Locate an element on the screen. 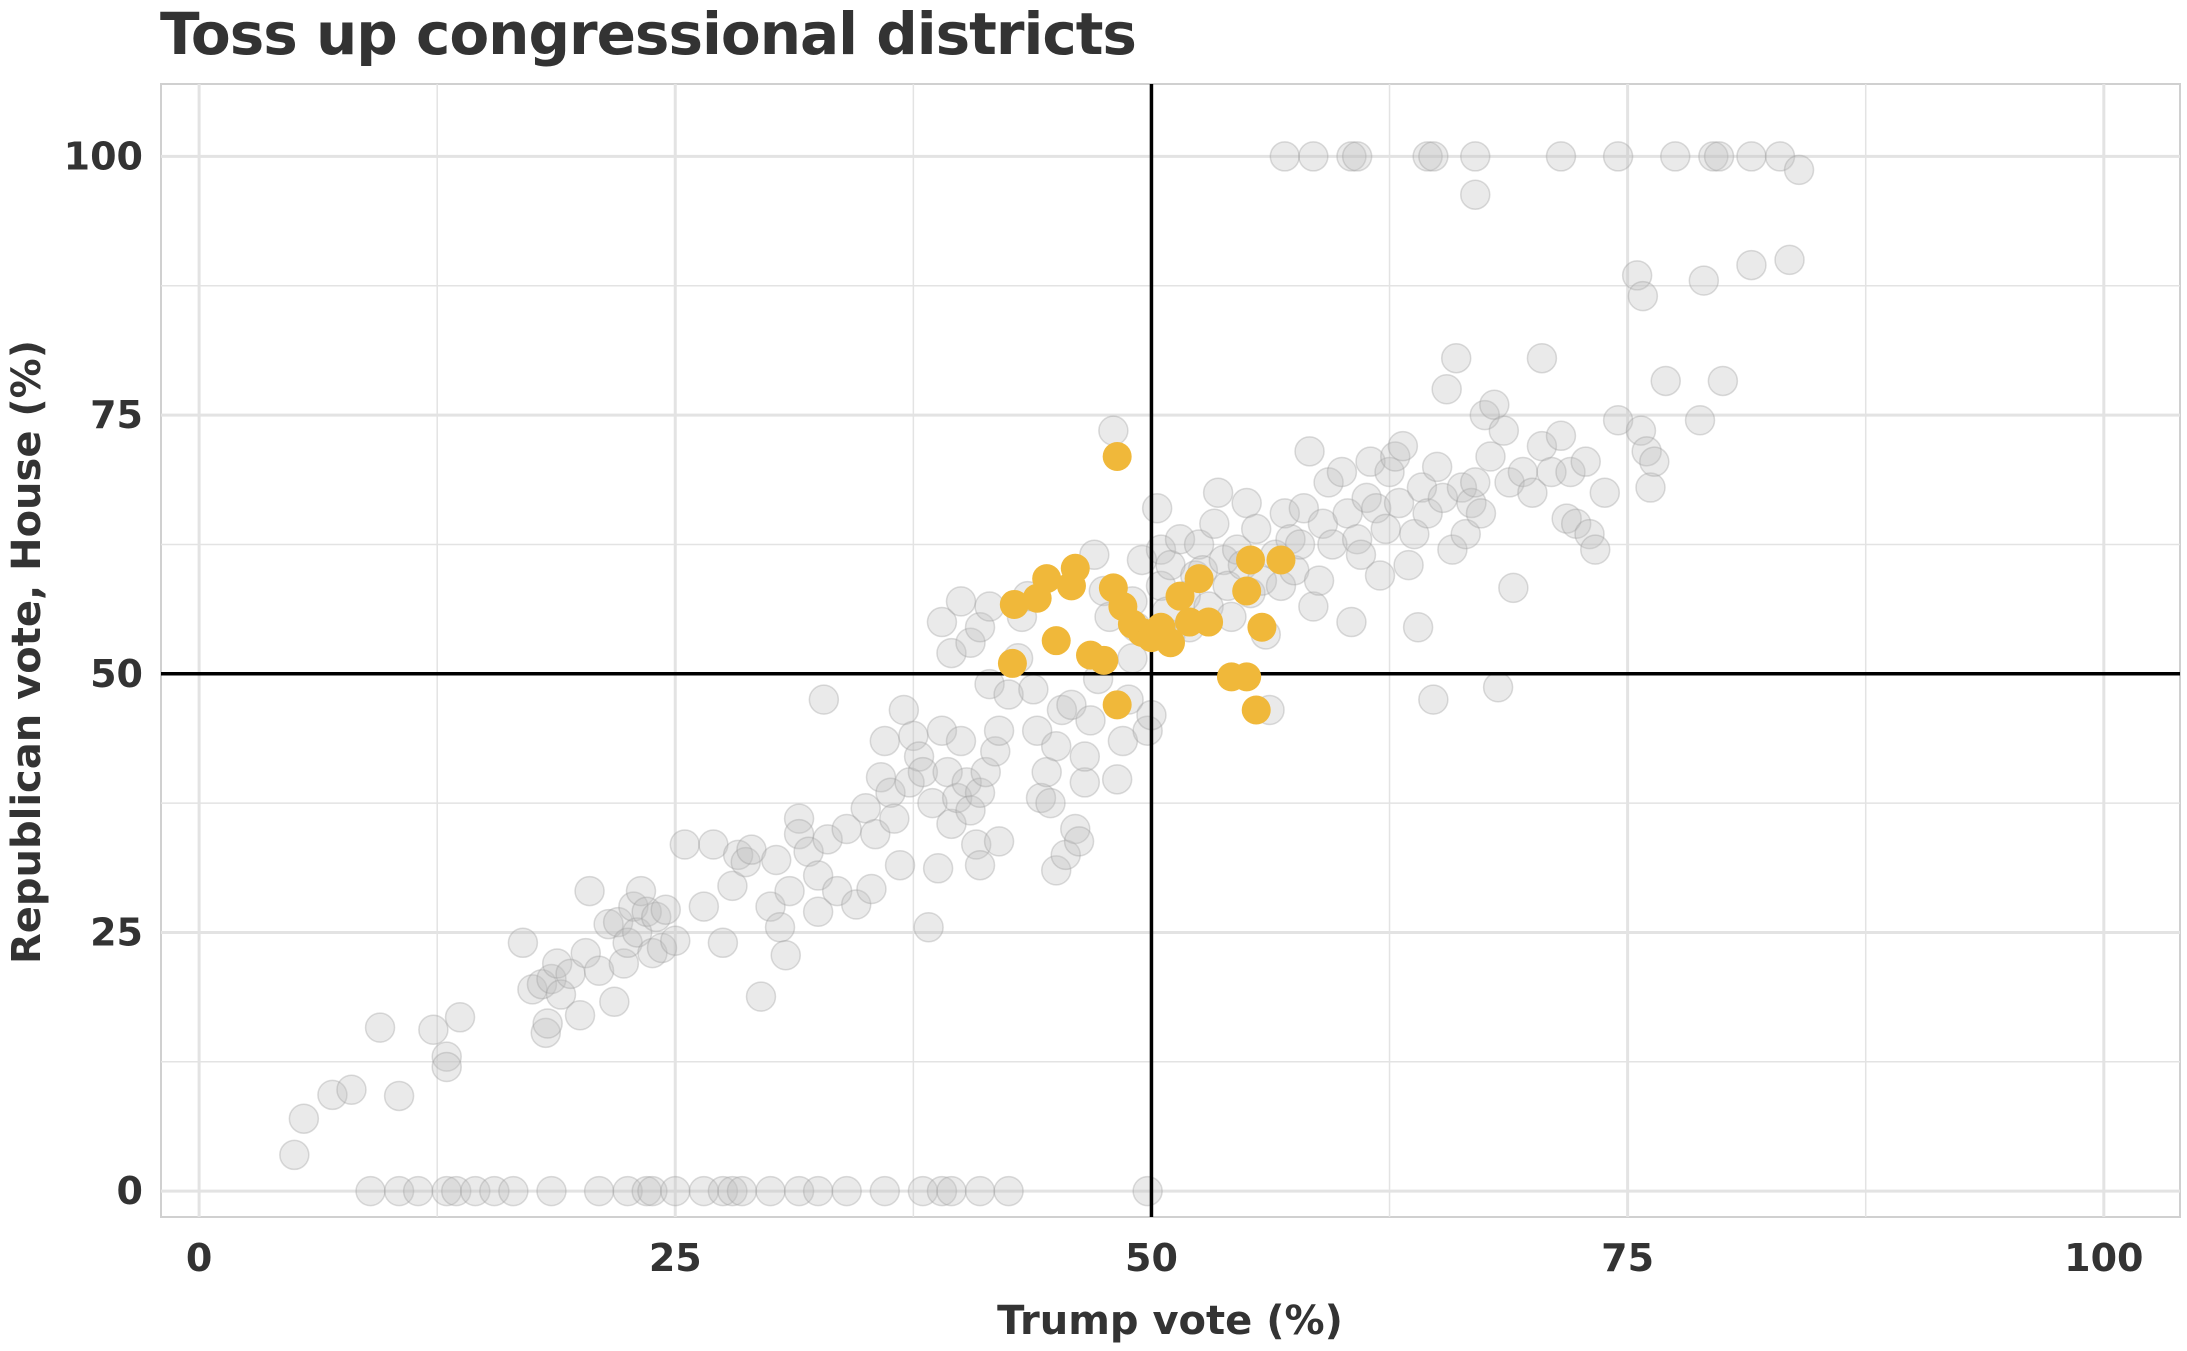 The image size is (2187, 1351). x-tick-label: 75 is located at coordinates (1627, 1258).